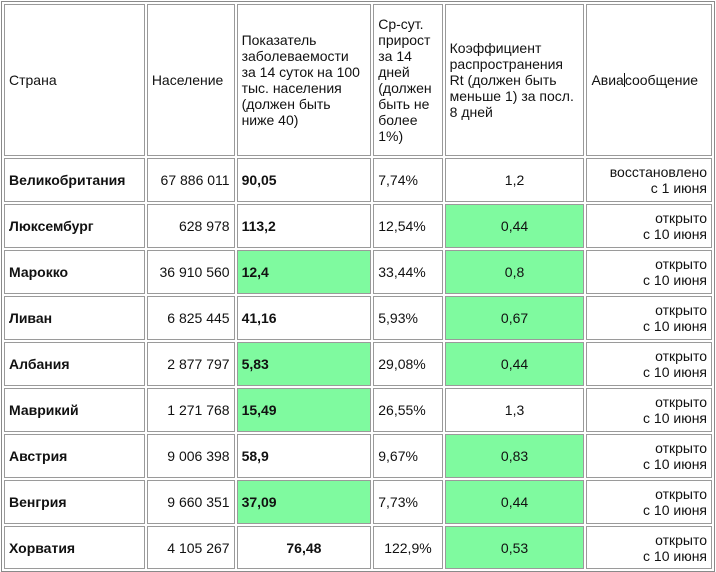 The width and height of the screenshot is (716, 572). Describe the element at coordinates (514, 272) in the screenshot. I see `cell-rt: 0,8` at that location.